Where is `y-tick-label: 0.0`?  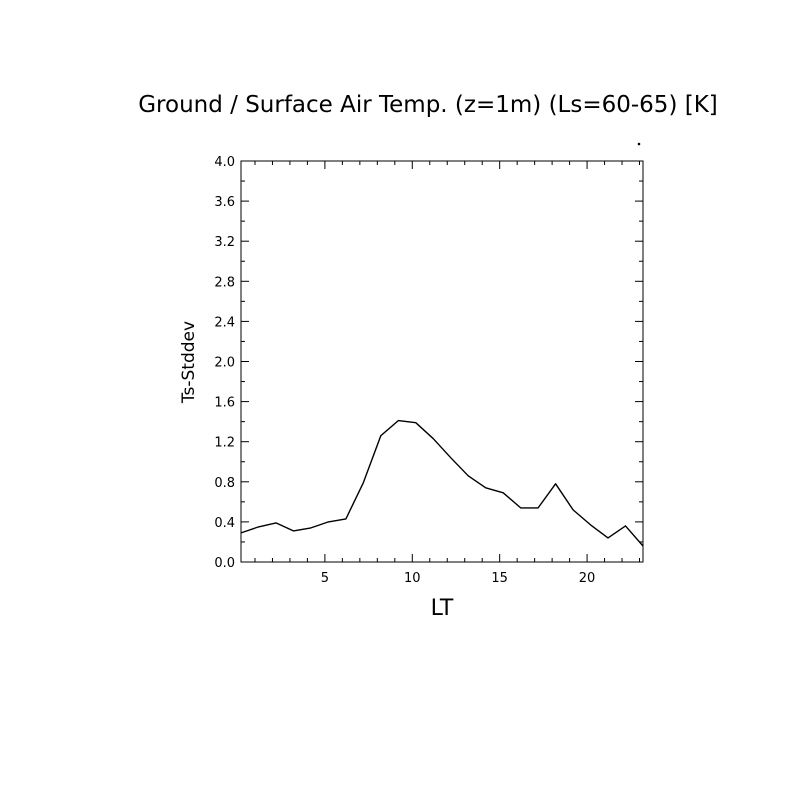
y-tick-label: 0.0 is located at coordinates (224, 563).